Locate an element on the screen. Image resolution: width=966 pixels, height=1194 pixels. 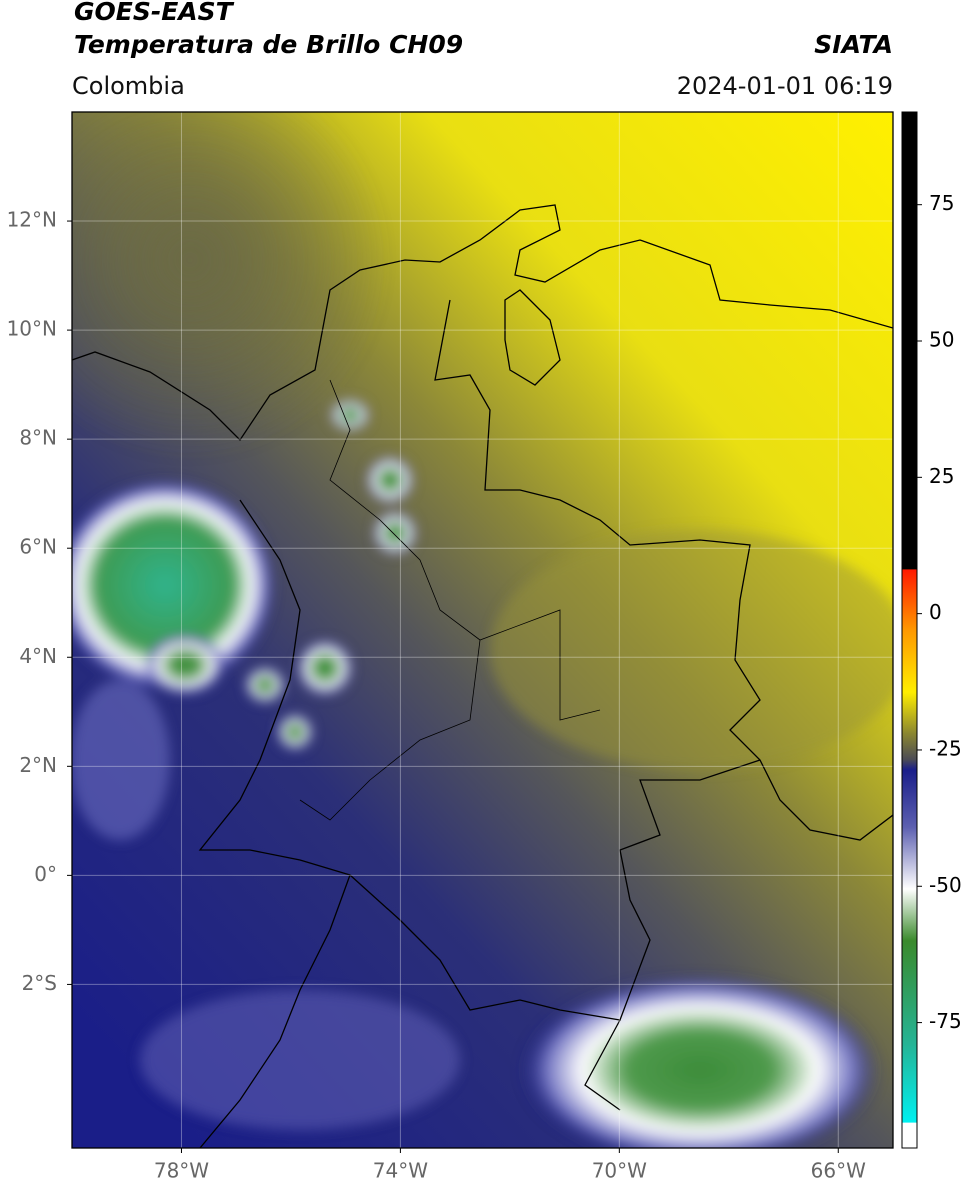
title: GOES-EAST is located at coordinates (154, 13).